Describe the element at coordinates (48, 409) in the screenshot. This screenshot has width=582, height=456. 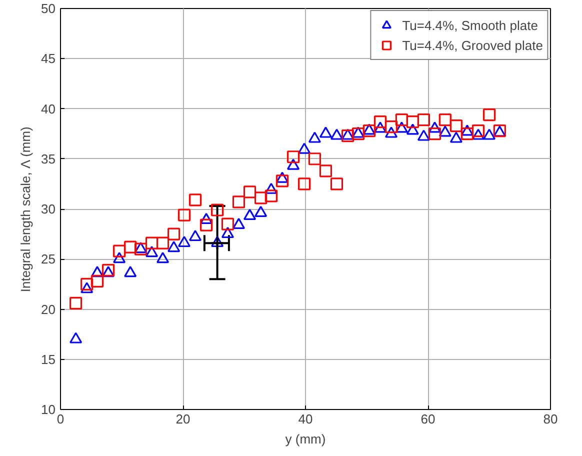
I see `y-tick-label: 10` at that location.